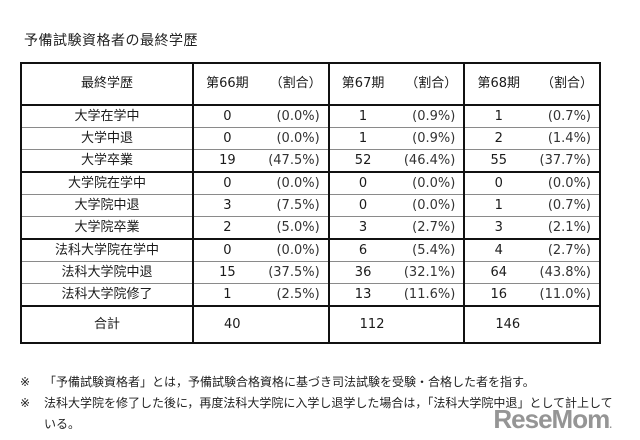  I want to click on ratio-66: (5.0%), so click(295, 228).